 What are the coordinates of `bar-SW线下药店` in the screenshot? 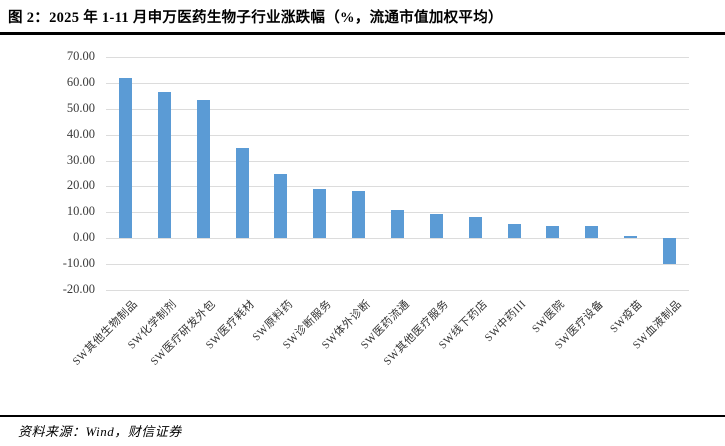 It's located at (475, 228).